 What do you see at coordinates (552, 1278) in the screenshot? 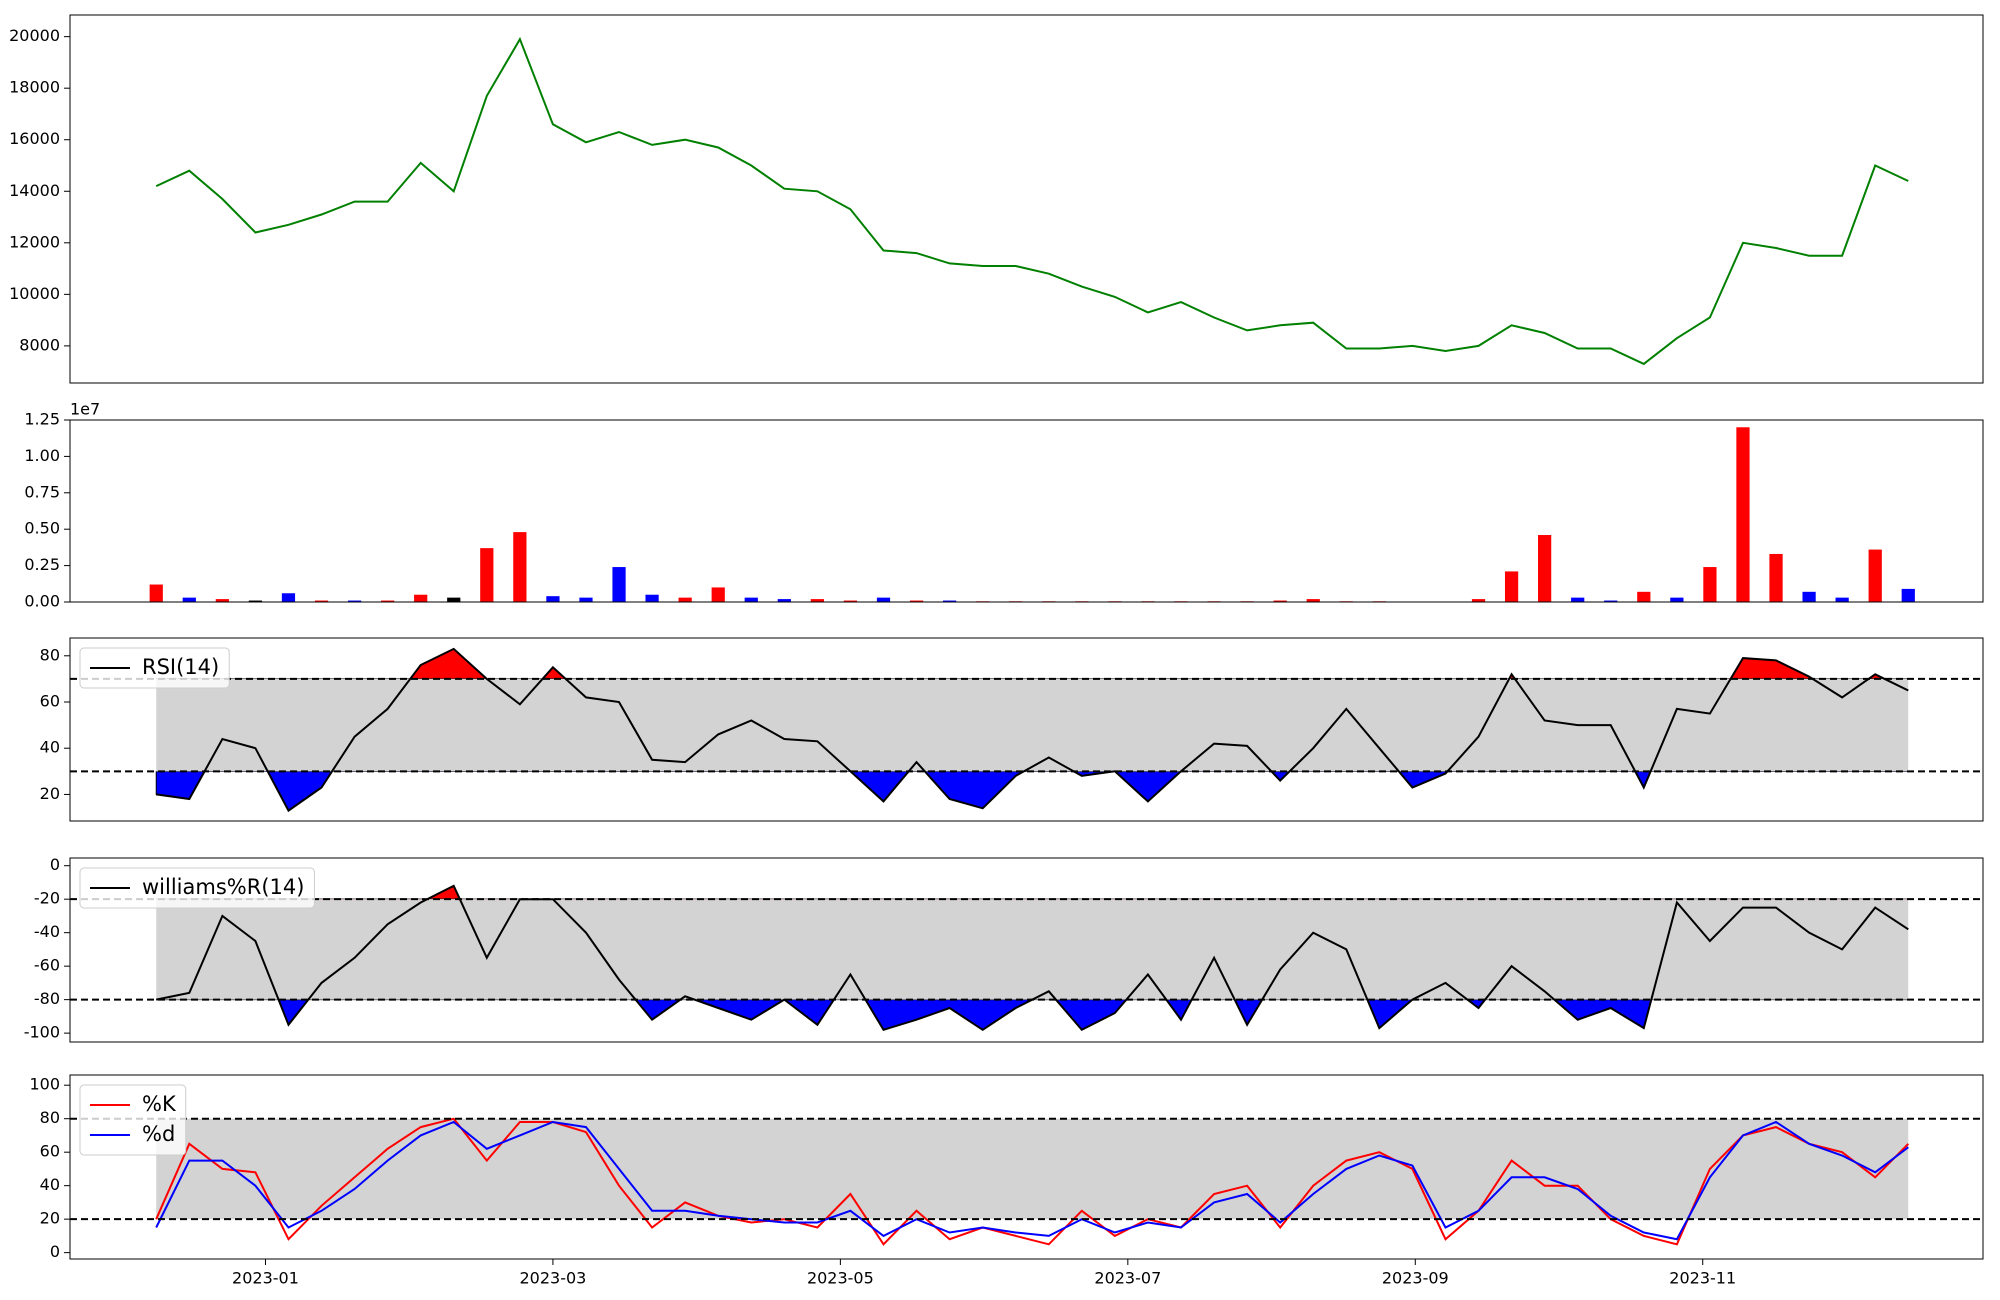
I see `x-tick-label: 2023-03` at bounding box center [552, 1278].